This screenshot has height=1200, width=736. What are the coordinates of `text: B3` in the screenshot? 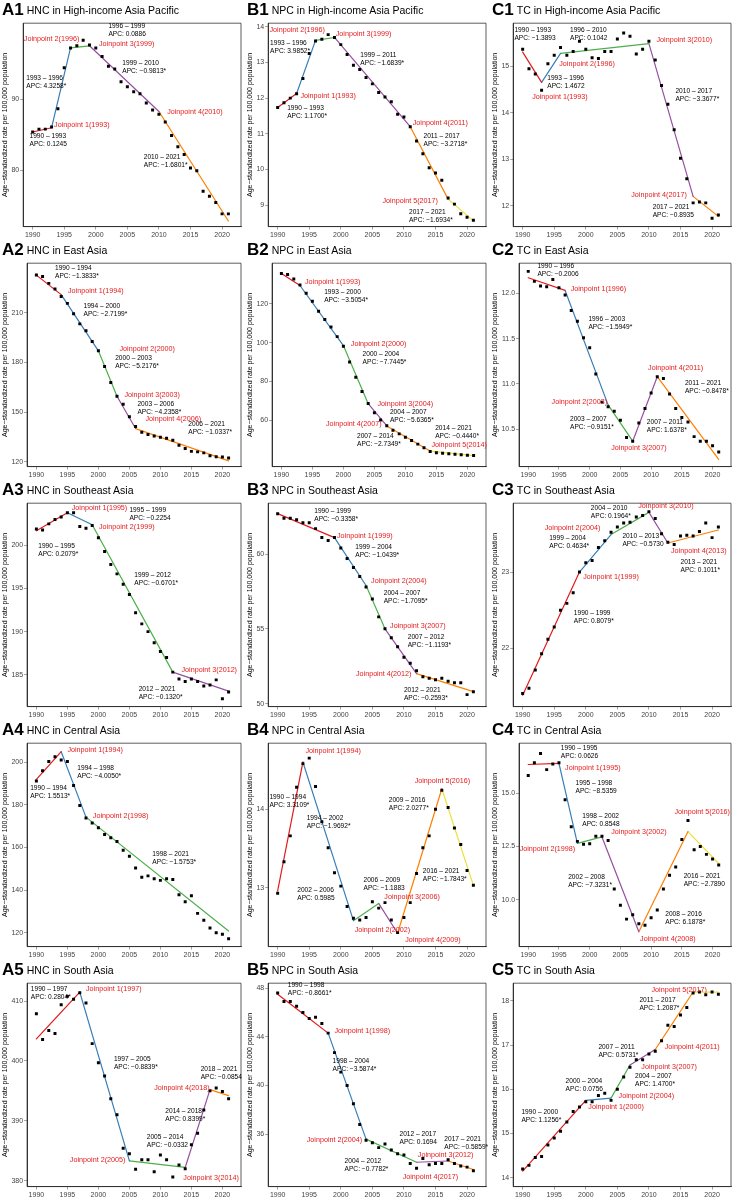 It's located at (258, 489).